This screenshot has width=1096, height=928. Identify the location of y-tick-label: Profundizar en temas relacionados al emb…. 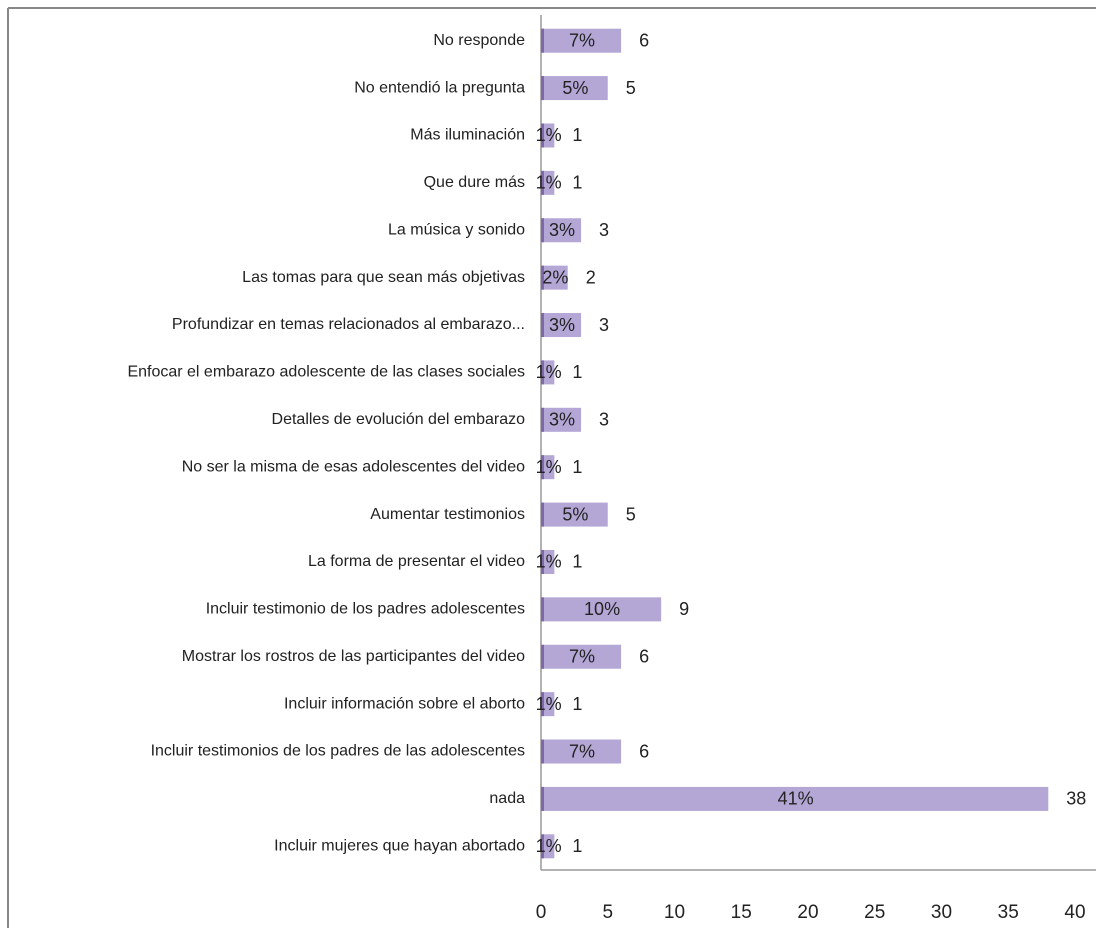
(348, 324).